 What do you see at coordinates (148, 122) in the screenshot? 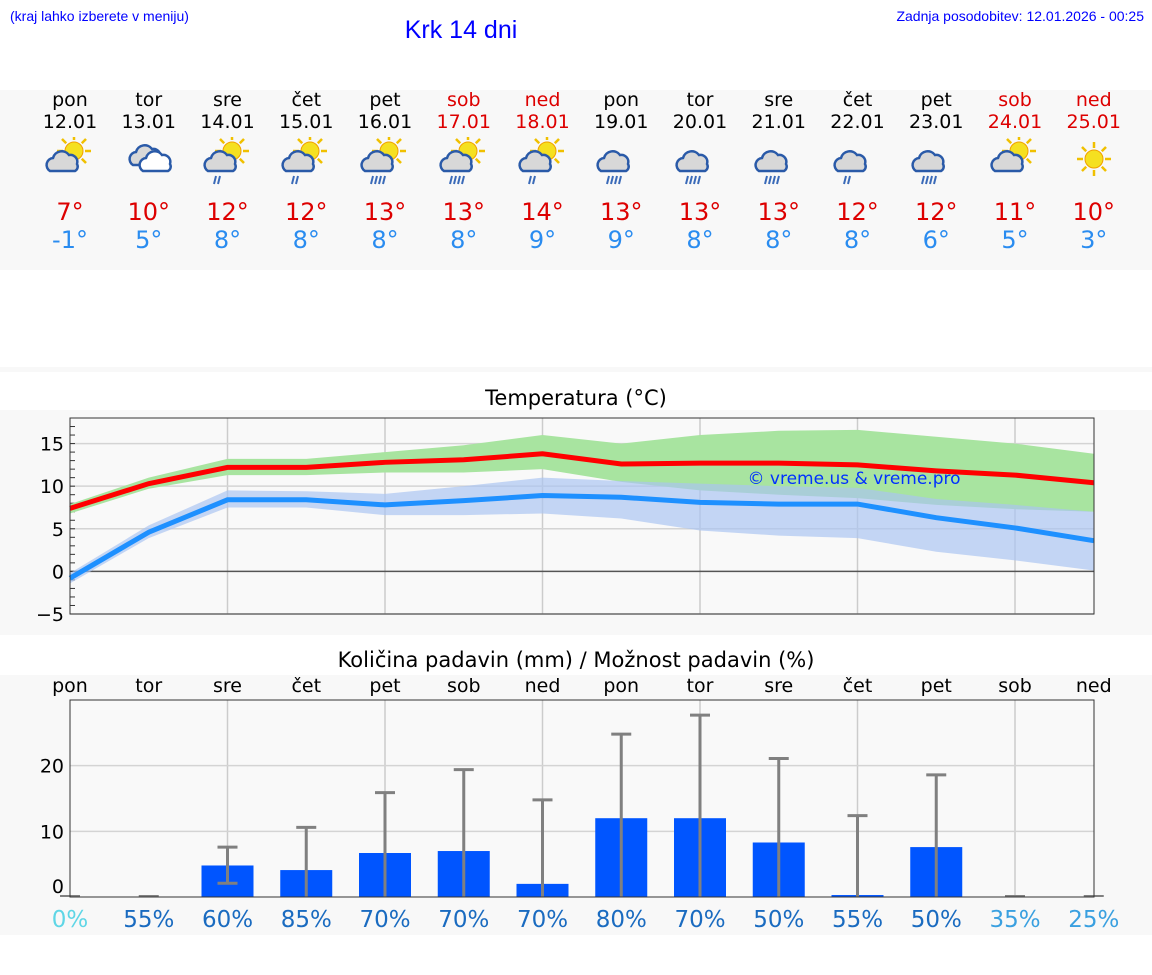
I see `day-date: 13.01` at bounding box center [148, 122].